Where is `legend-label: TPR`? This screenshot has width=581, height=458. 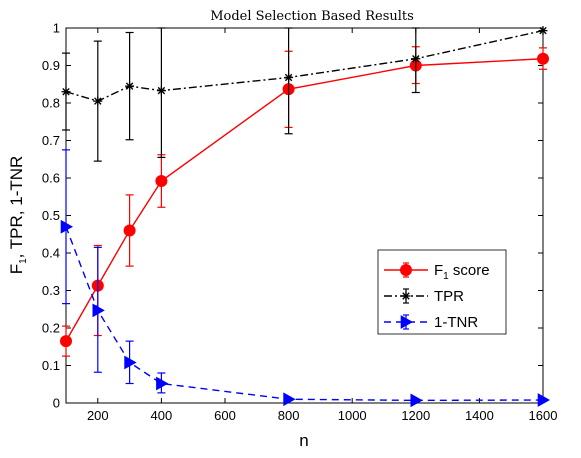
legend-label: TPR is located at coordinates (449, 296).